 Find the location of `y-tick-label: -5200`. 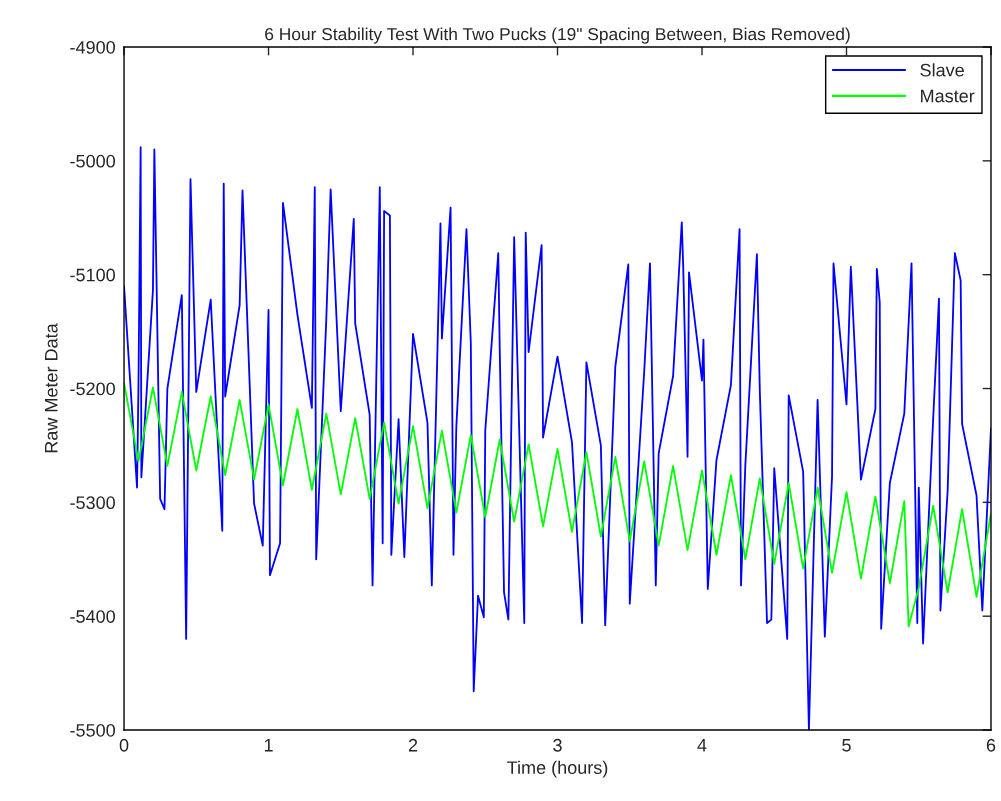

y-tick-label: -5200 is located at coordinates (92, 389).